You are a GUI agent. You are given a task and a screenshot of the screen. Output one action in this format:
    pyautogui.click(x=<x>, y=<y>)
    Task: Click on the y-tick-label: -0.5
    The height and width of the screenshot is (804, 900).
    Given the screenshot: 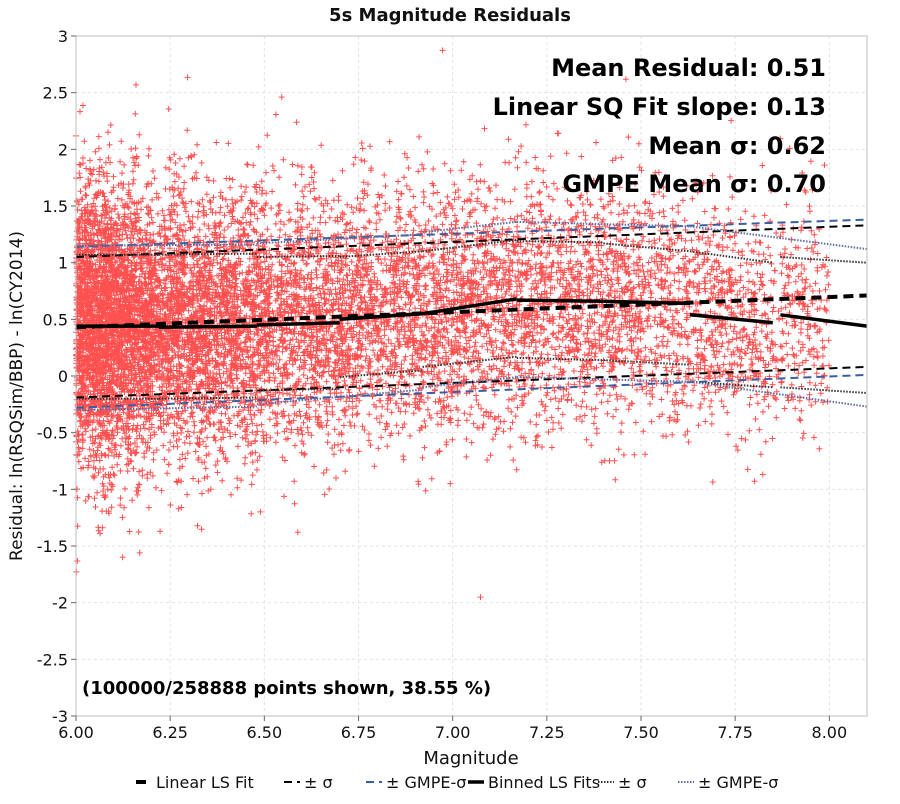 What is the action you would take?
    pyautogui.click(x=52, y=433)
    